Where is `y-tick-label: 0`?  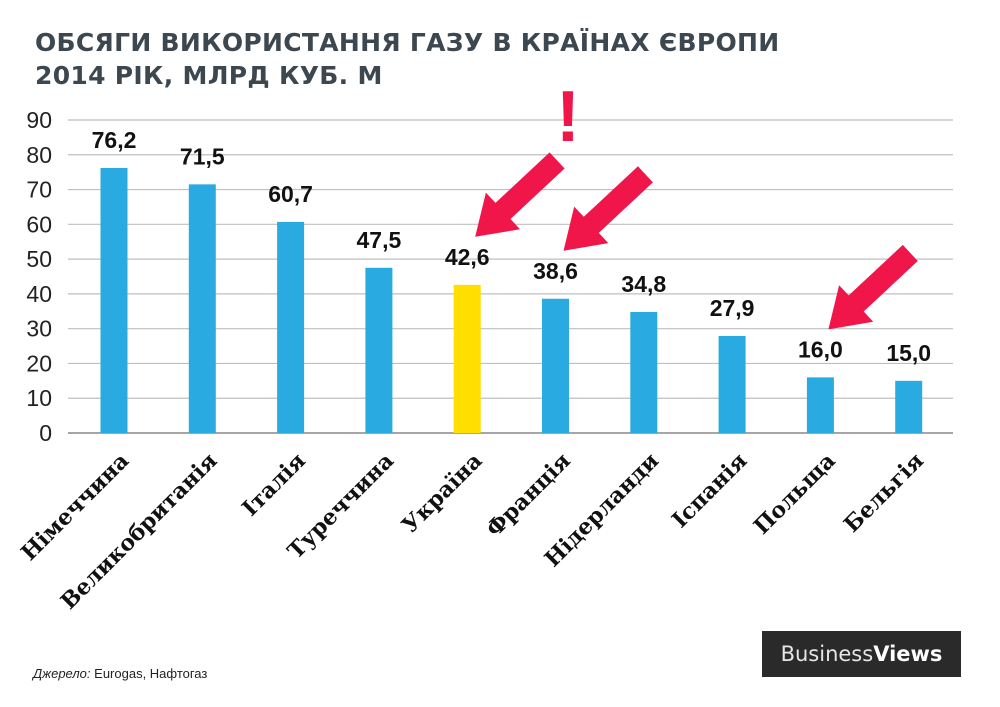 y-tick-label: 0 is located at coordinates (45, 433).